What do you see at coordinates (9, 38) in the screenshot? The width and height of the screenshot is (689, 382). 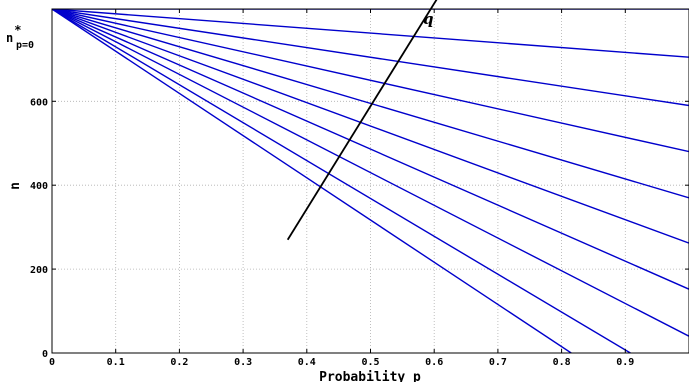 I see `y-top-label-main: n` at bounding box center [9, 38].